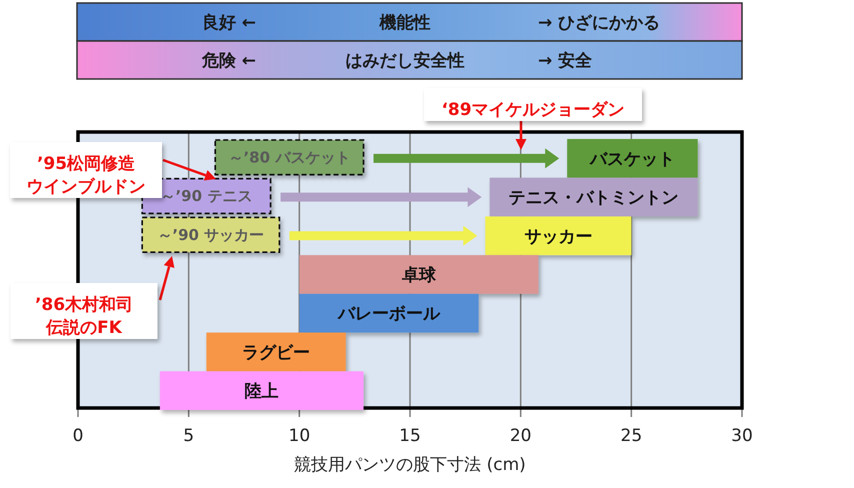 This screenshot has width=854, height=488. What do you see at coordinates (188, 436) in the screenshot?
I see `x-tick-label: 5` at bounding box center [188, 436].